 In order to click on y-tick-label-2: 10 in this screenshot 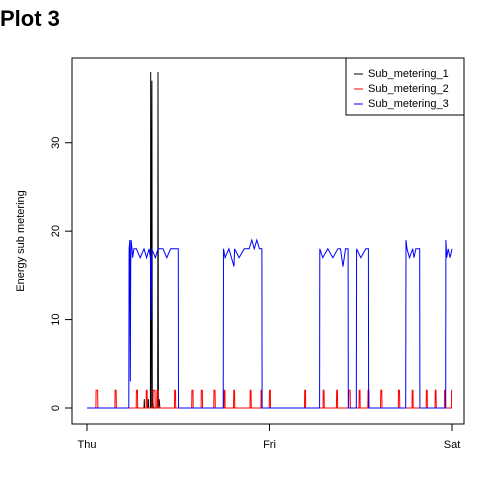, I will do `click(56, 319)`.